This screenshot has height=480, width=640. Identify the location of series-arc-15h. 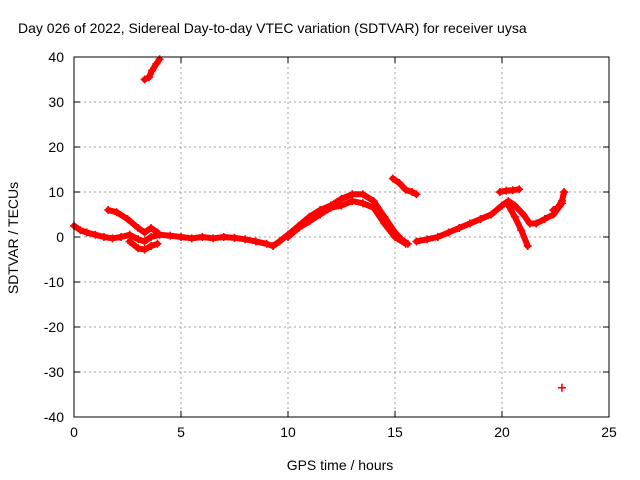
(404, 186).